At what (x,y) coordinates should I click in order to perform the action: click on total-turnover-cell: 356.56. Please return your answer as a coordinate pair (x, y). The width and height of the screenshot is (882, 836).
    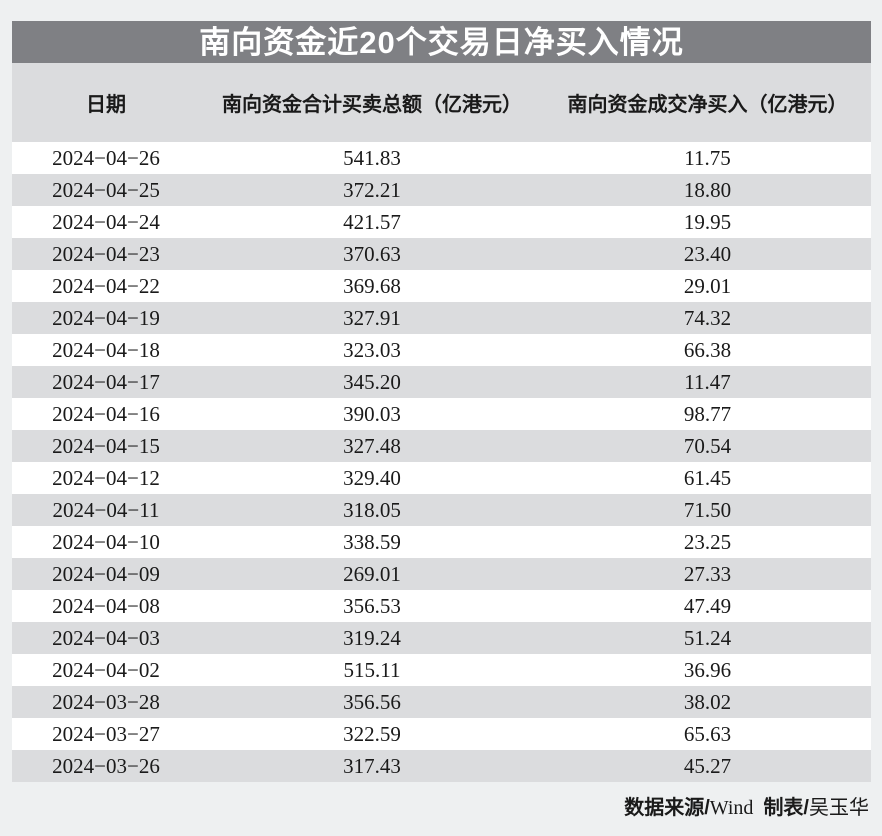
    Looking at the image, I should click on (372, 701).